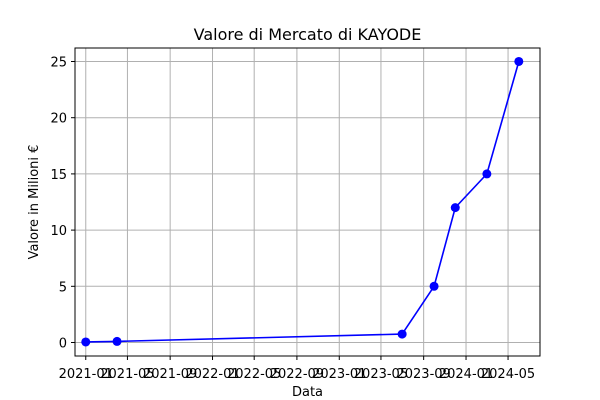 Image resolution: width=600 pixels, height=400 pixels. What do you see at coordinates (381, 374) in the screenshot?
I see `x-tick-label: 2023-05` at bounding box center [381, 374].